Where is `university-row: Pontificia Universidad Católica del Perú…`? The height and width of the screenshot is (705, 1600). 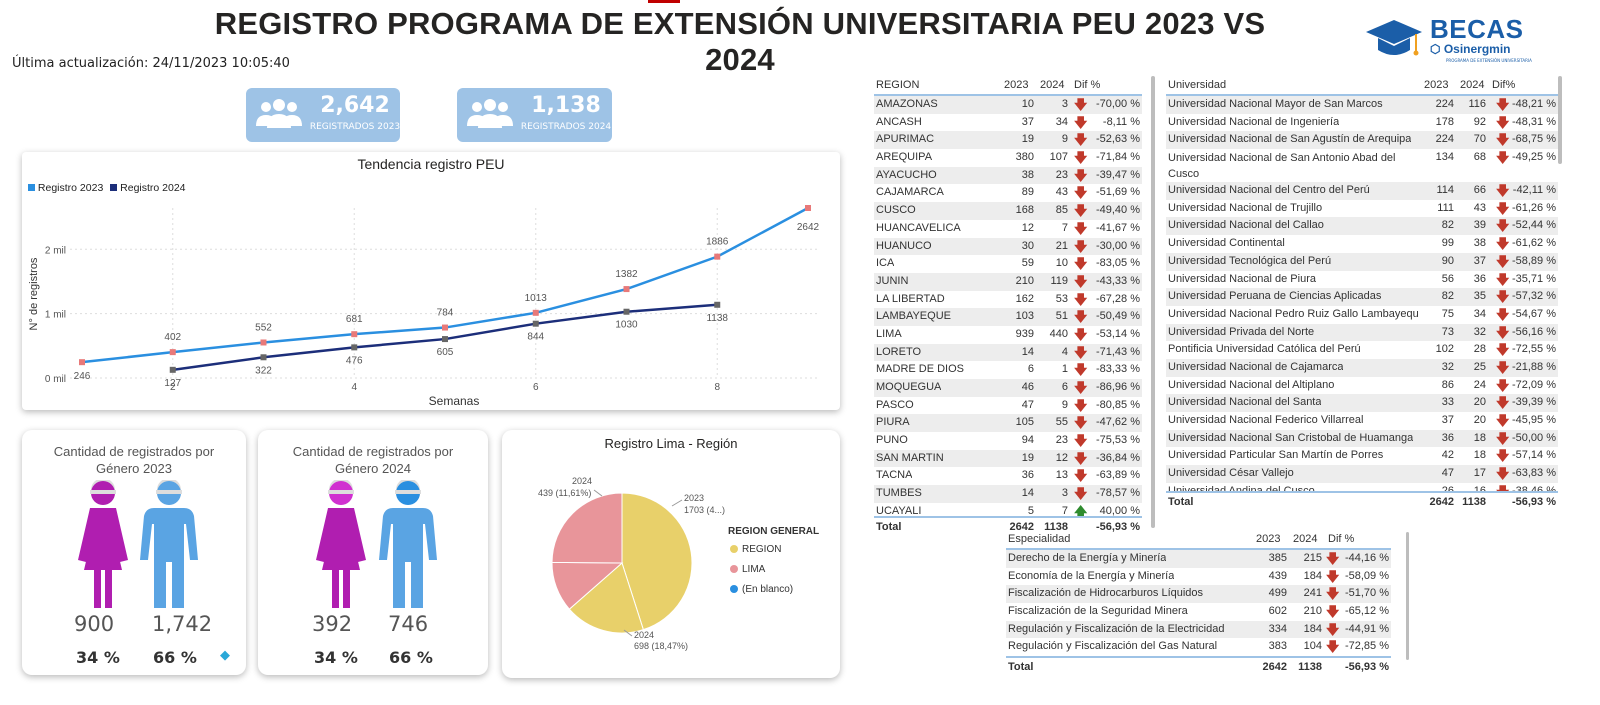 university-row: Pontificia Universidad Católica del Perú… is located at coordinates (1362, 350).